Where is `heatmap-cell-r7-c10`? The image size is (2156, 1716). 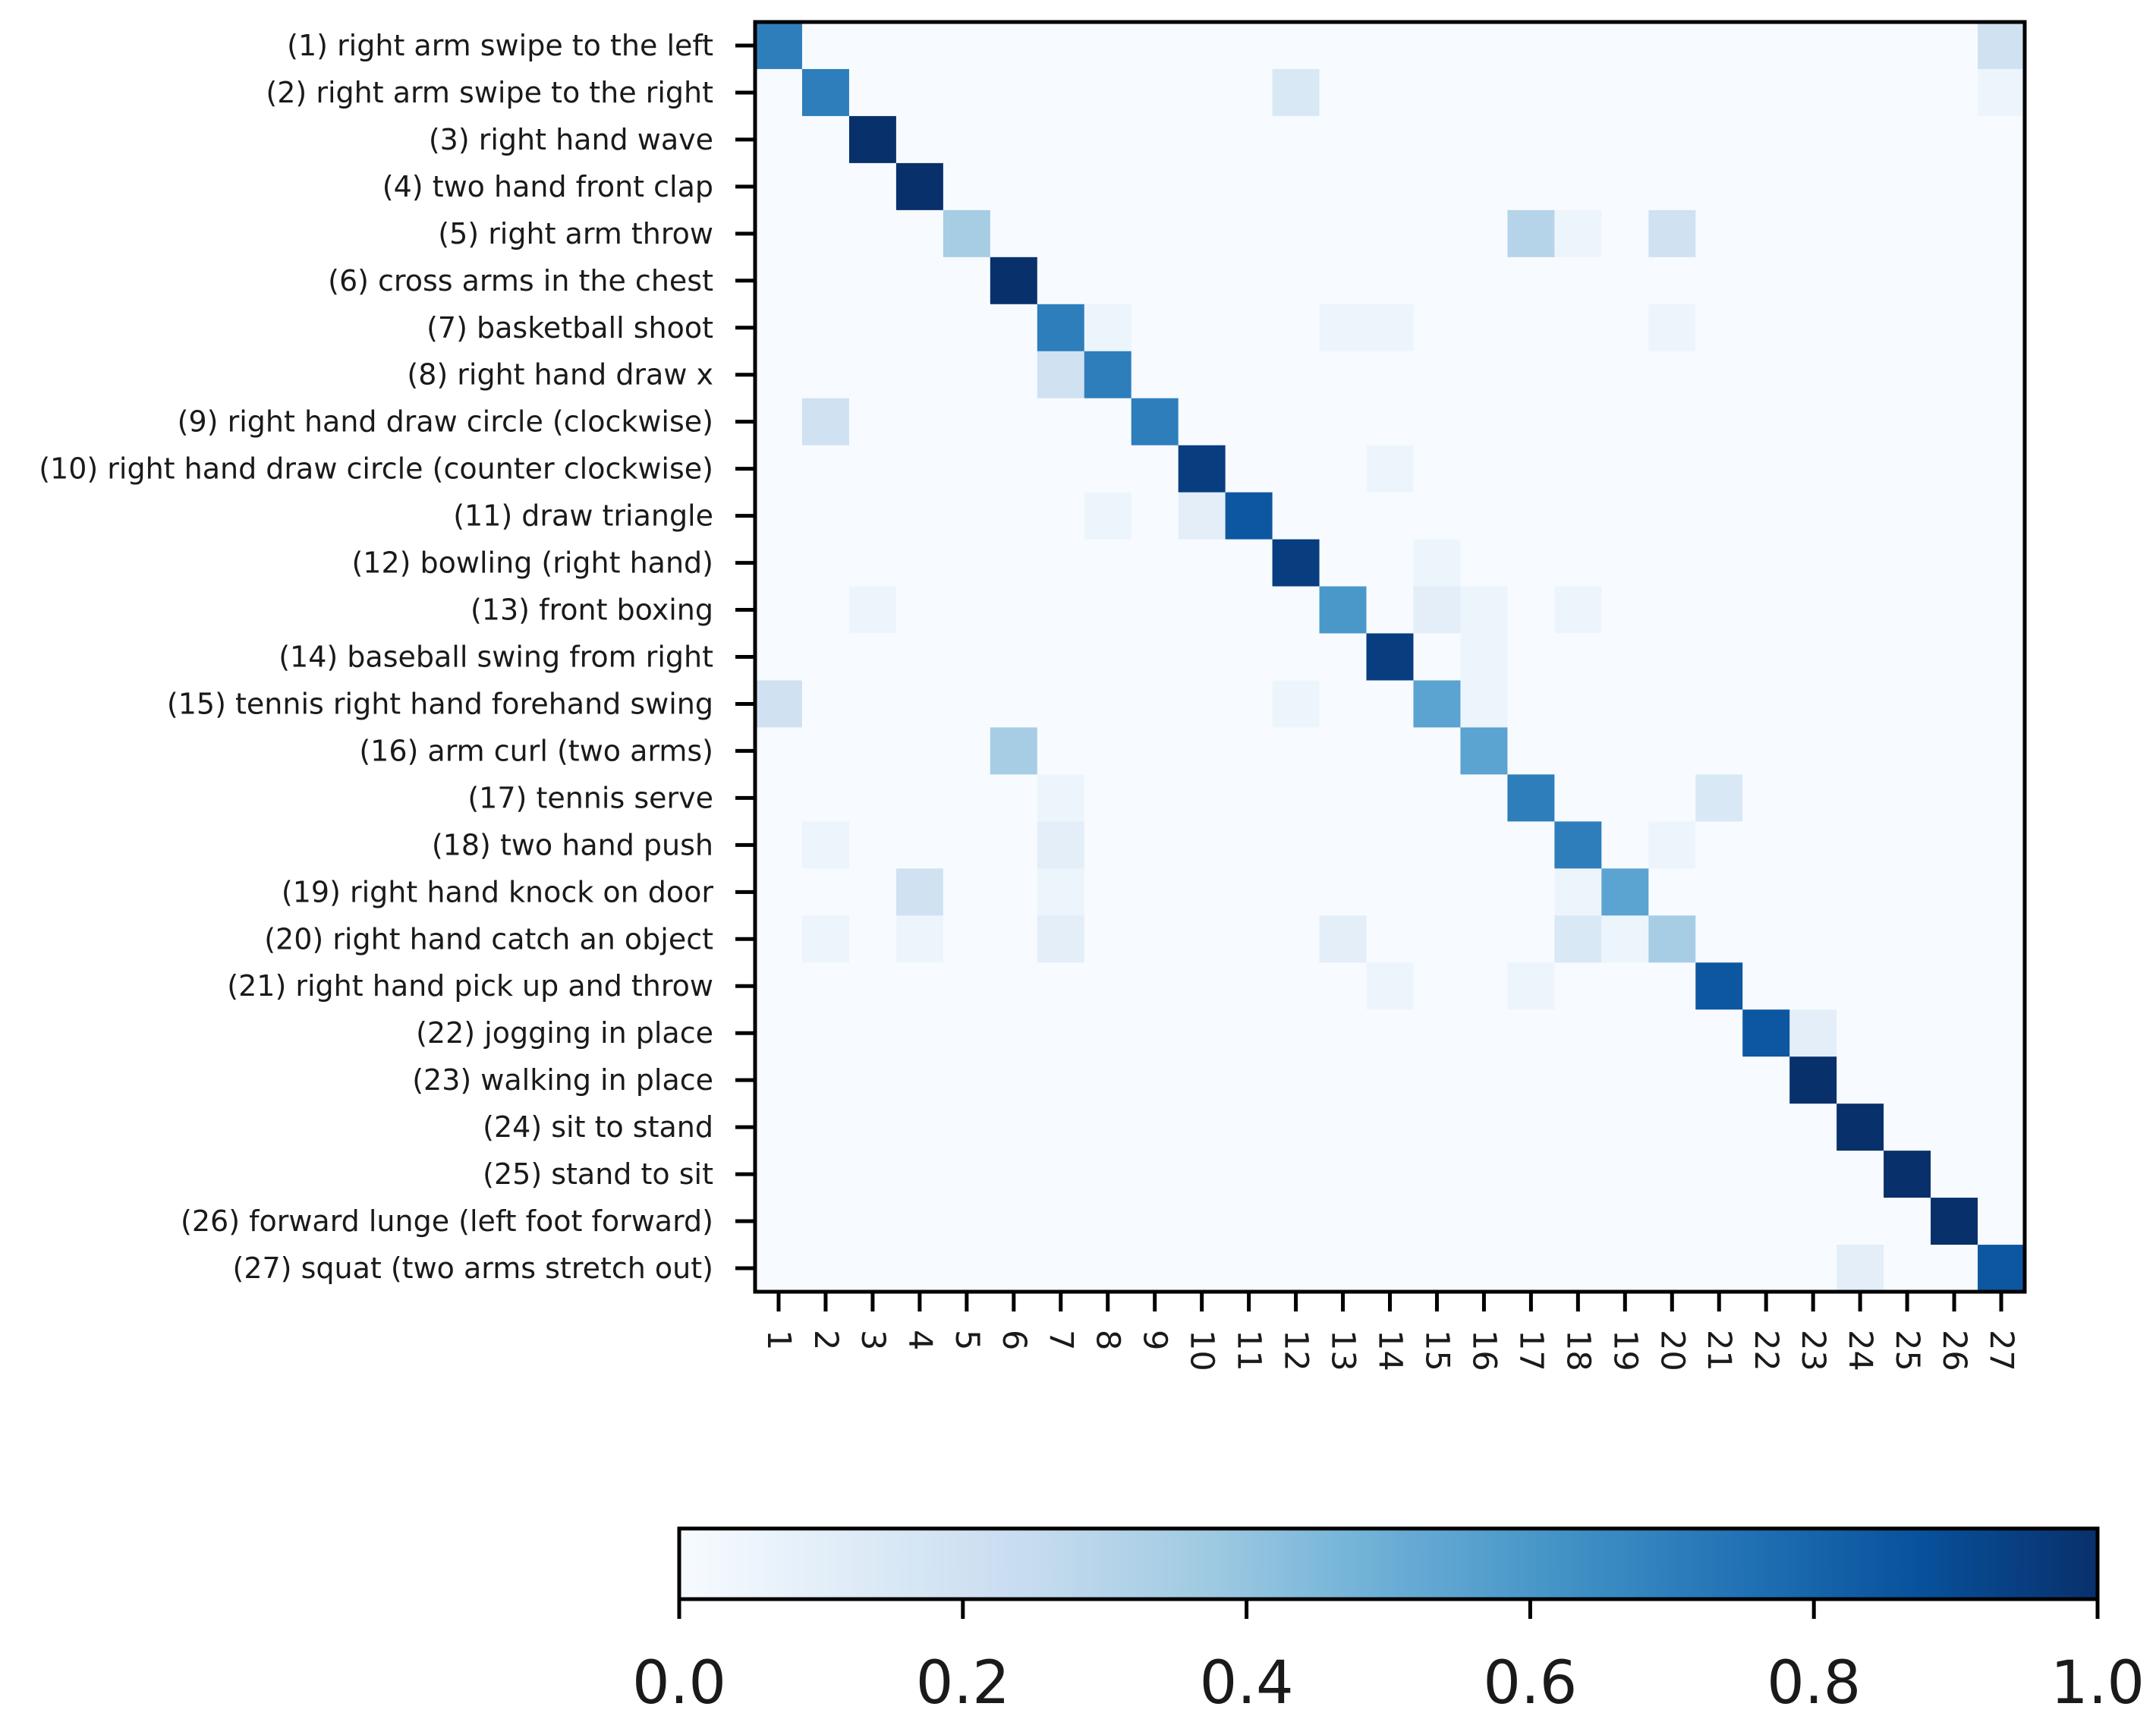 heatmap-cell-r7-c10 is located at coordinates (1202, 328).